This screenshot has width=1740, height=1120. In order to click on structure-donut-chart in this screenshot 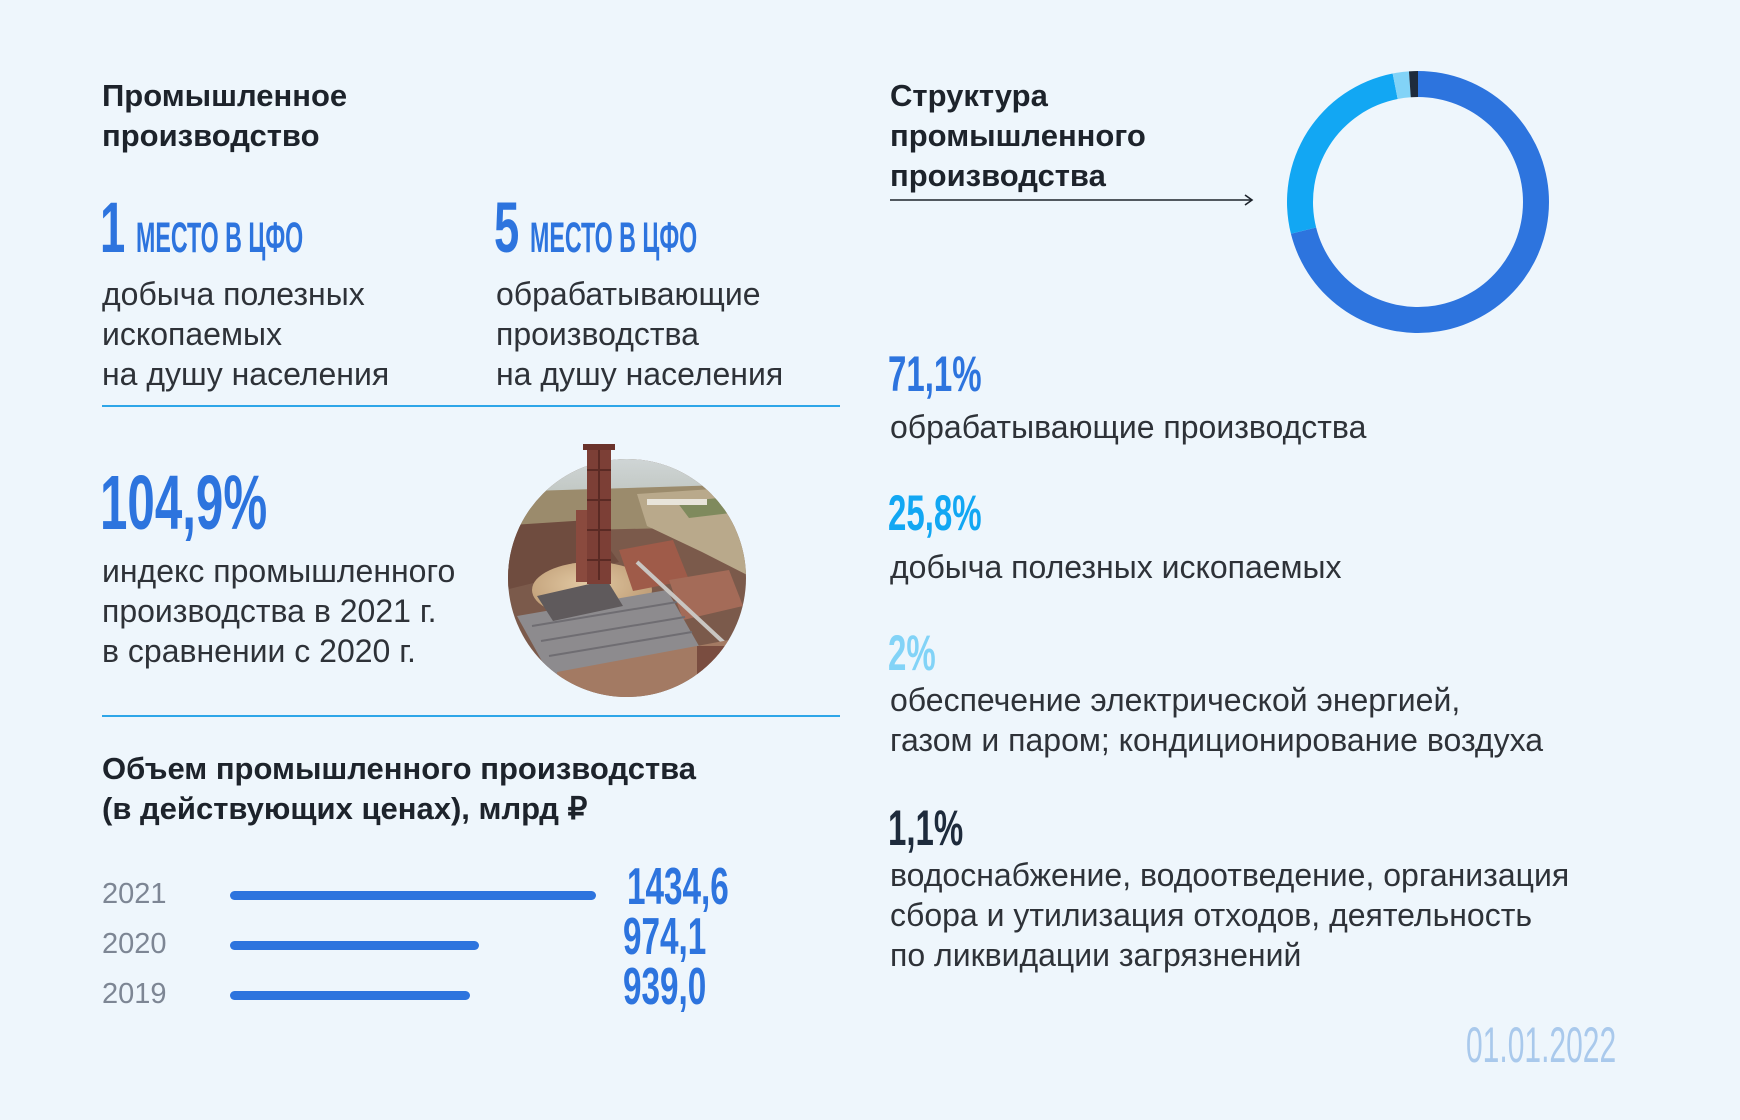, I will do `click(1418, 202)`.